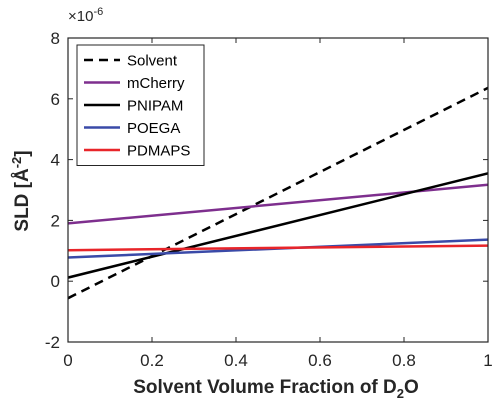 Image resolution: width=492 pixels, height=406 pixels. What do you see at coordinates (80, 16) in the screenshot?
I see `multiplier-base: ×10` at bounding box center [80, 16].